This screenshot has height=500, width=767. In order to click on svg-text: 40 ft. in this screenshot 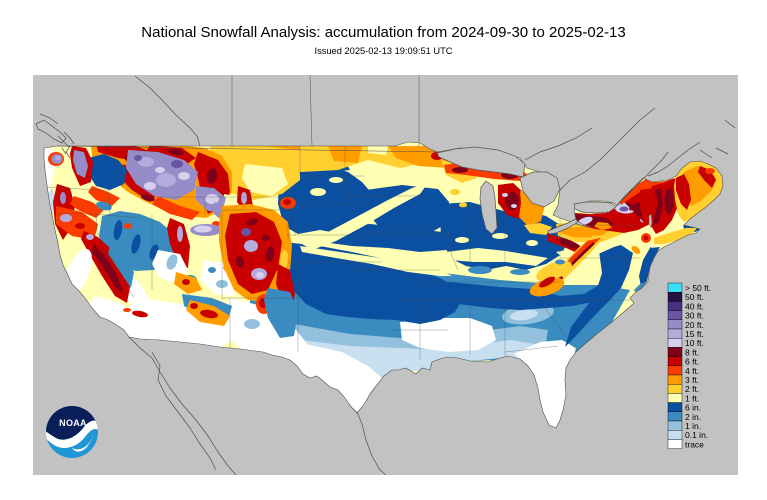, I will do `click(694, 306)`.